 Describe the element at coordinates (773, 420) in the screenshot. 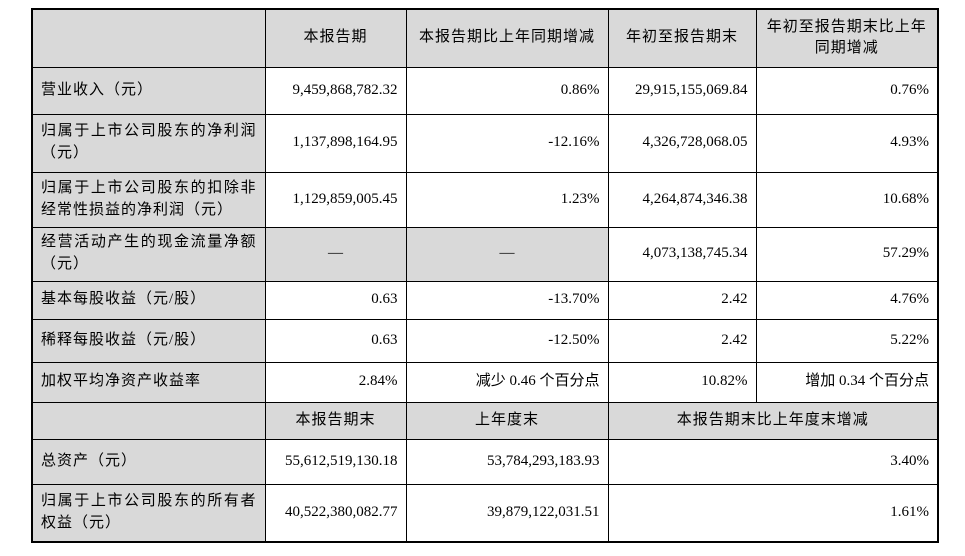

I see `header-end-vs-prev-change: 本报告期末比上年度末增减` at that location.